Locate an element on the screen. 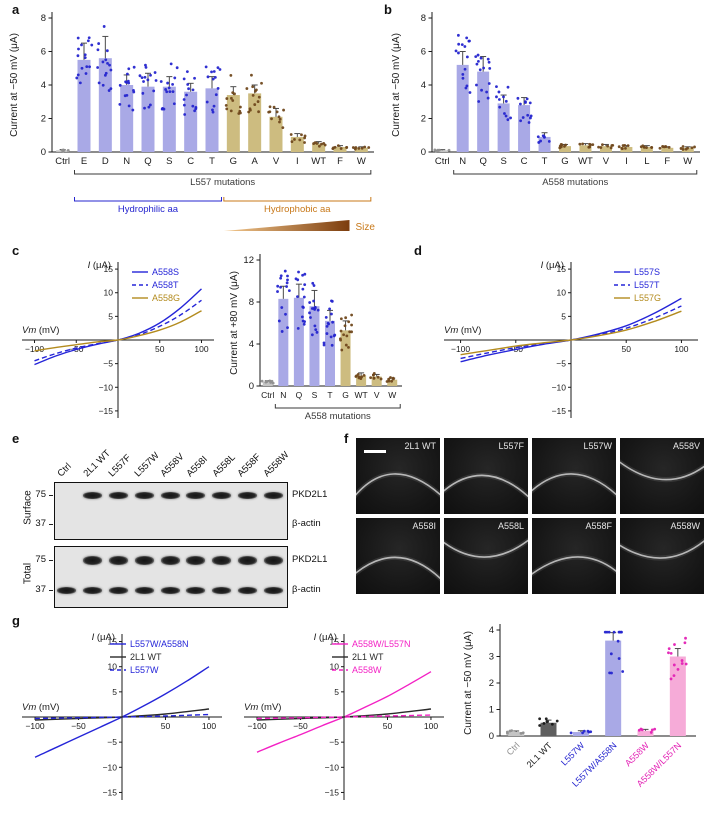 The image size is (709, 818). svg-text: A is located at coordinates (254, 161).